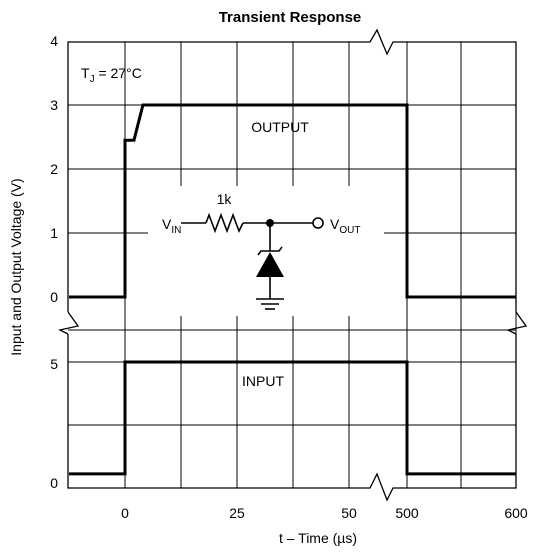 Image resolution: width=533 pixels, height=552 pixels. I want to click on resistor-symbol, so click(224, 223).